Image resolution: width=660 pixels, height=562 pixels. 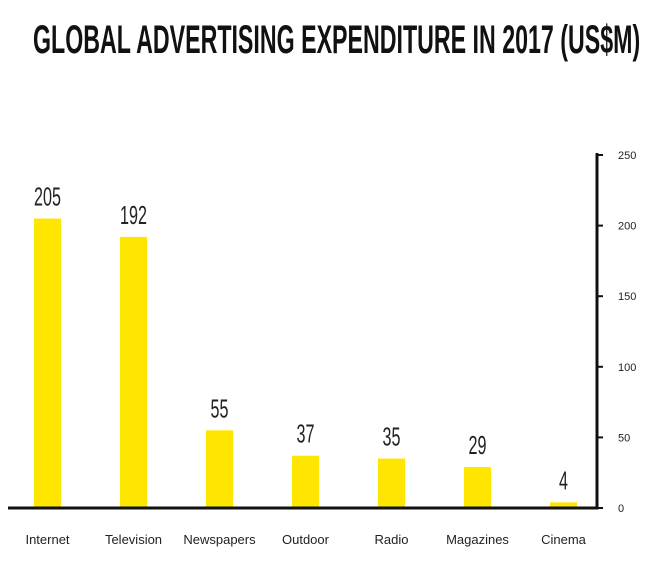 I want to click on x-tick-label: Cinema, so click(x=564, y=539).